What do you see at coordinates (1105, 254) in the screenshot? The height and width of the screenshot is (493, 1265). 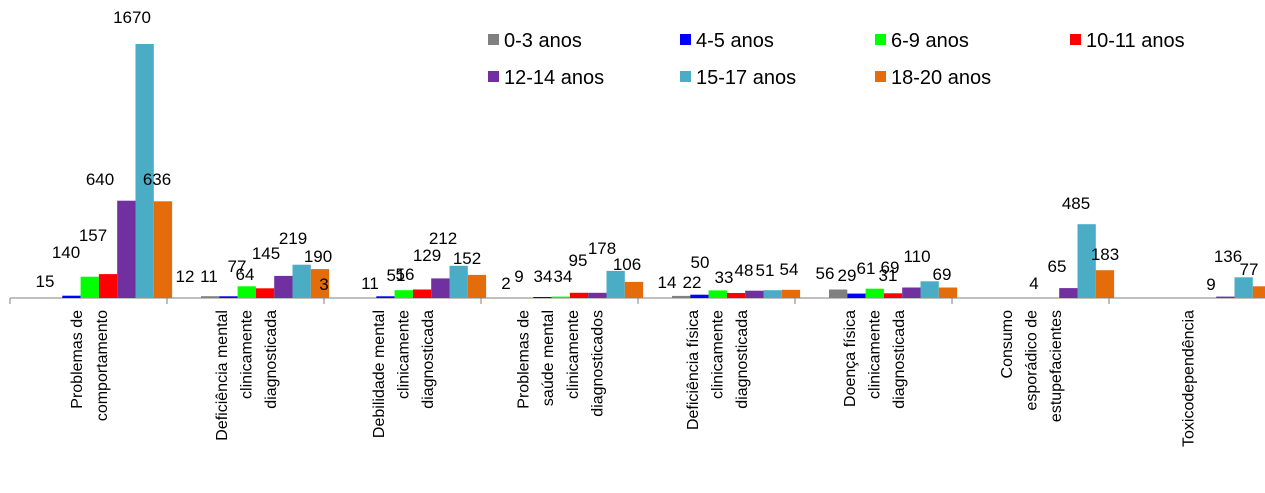 I see `data-label: 183` at bounding box center [1105, 254].